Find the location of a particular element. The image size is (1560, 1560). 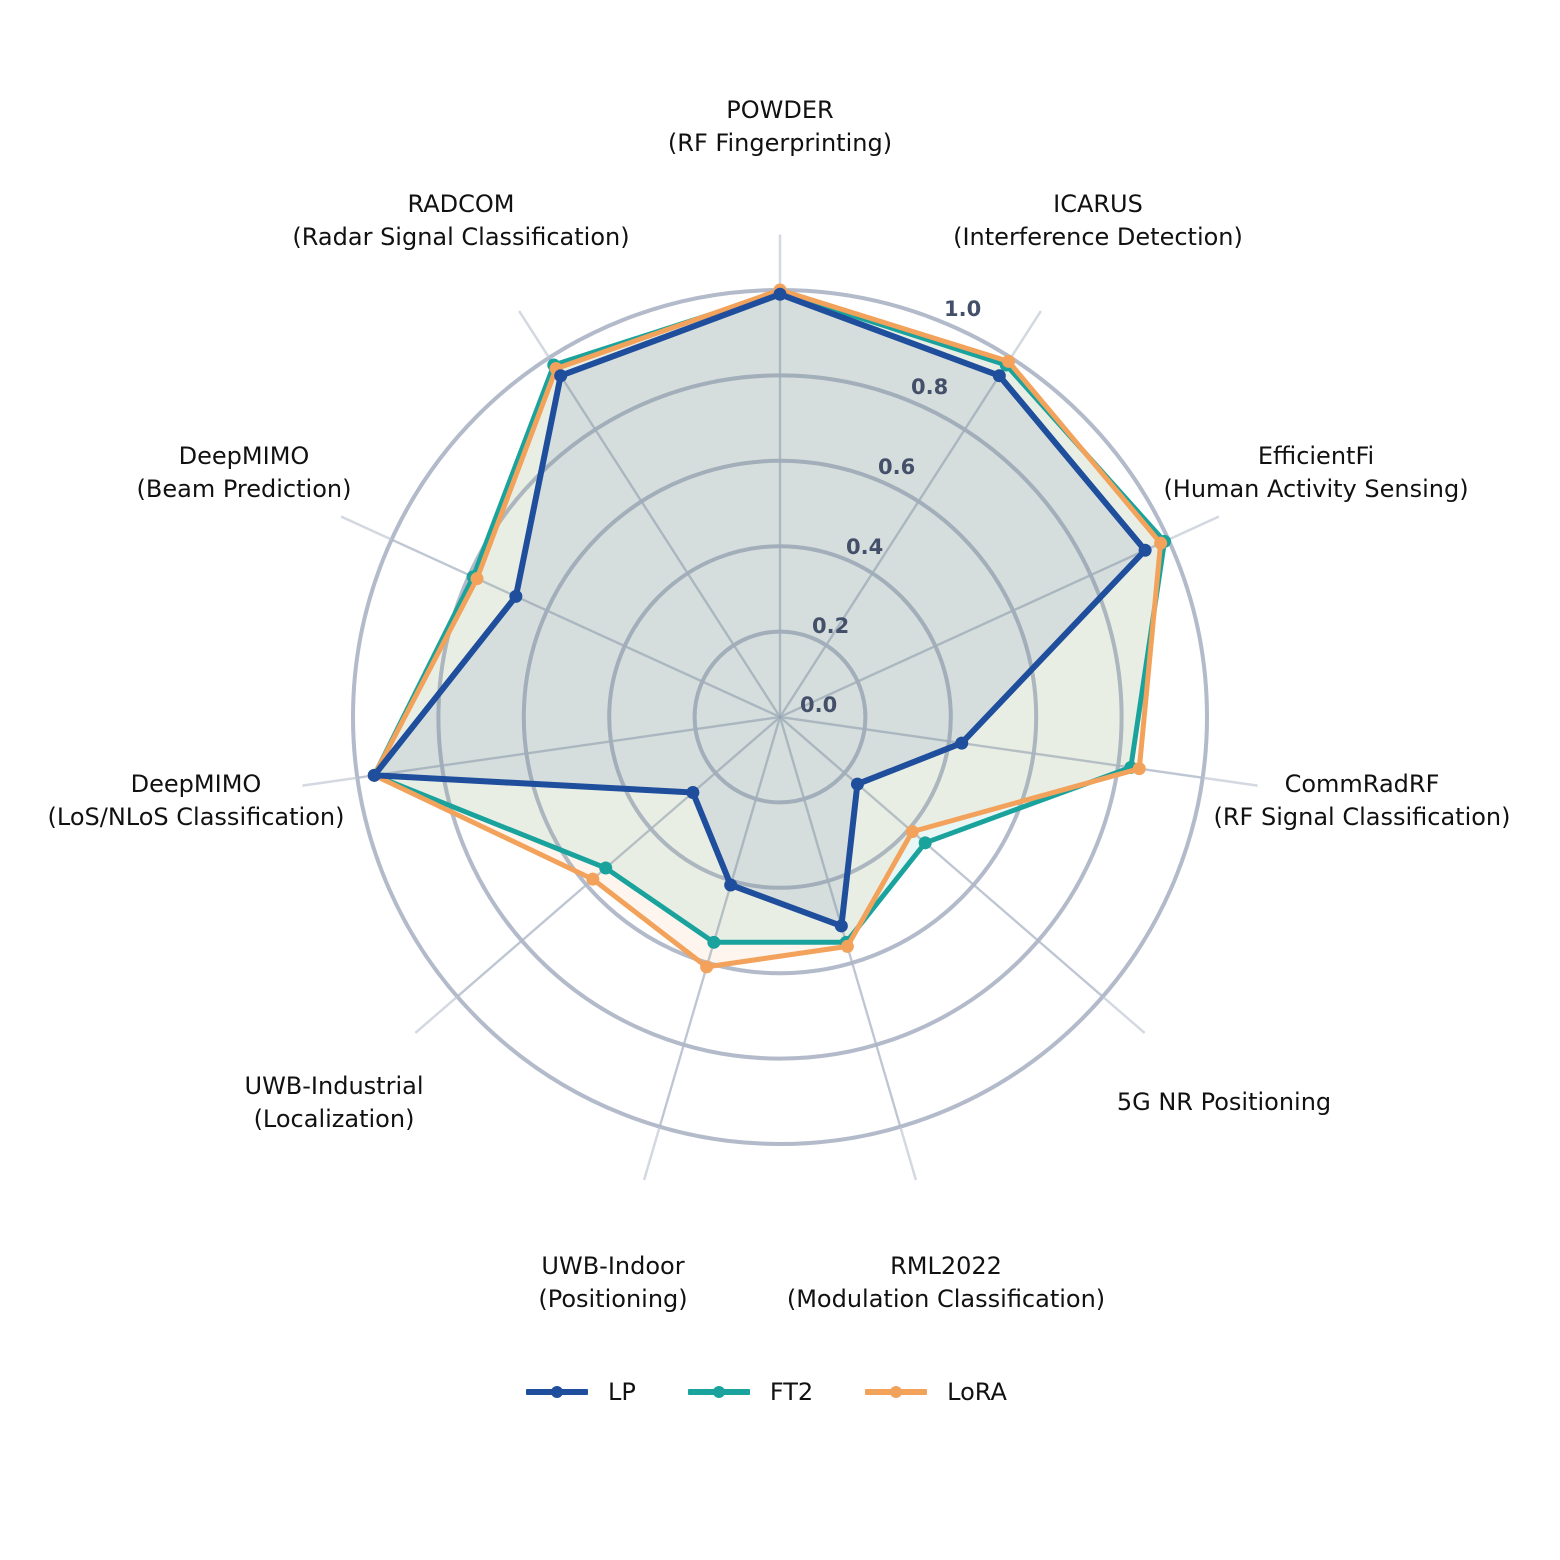

radial-tick-label: 0.2 is located at coordinates (830, 626).